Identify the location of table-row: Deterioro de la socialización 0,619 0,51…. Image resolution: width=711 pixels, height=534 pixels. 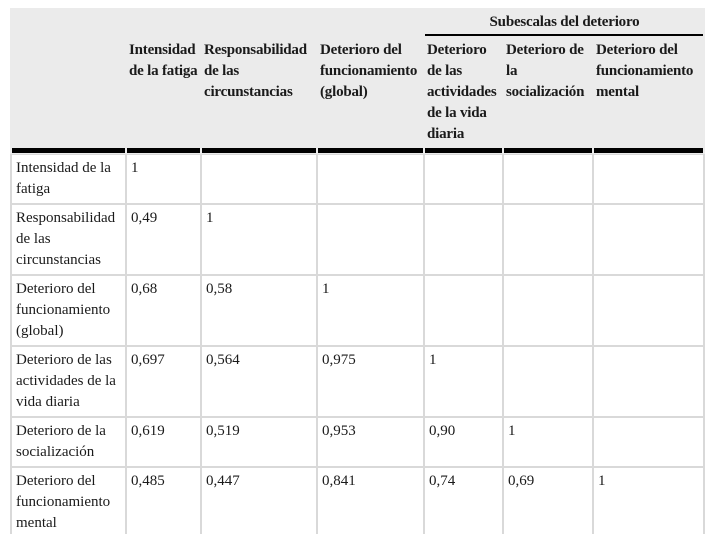
(357, 442).